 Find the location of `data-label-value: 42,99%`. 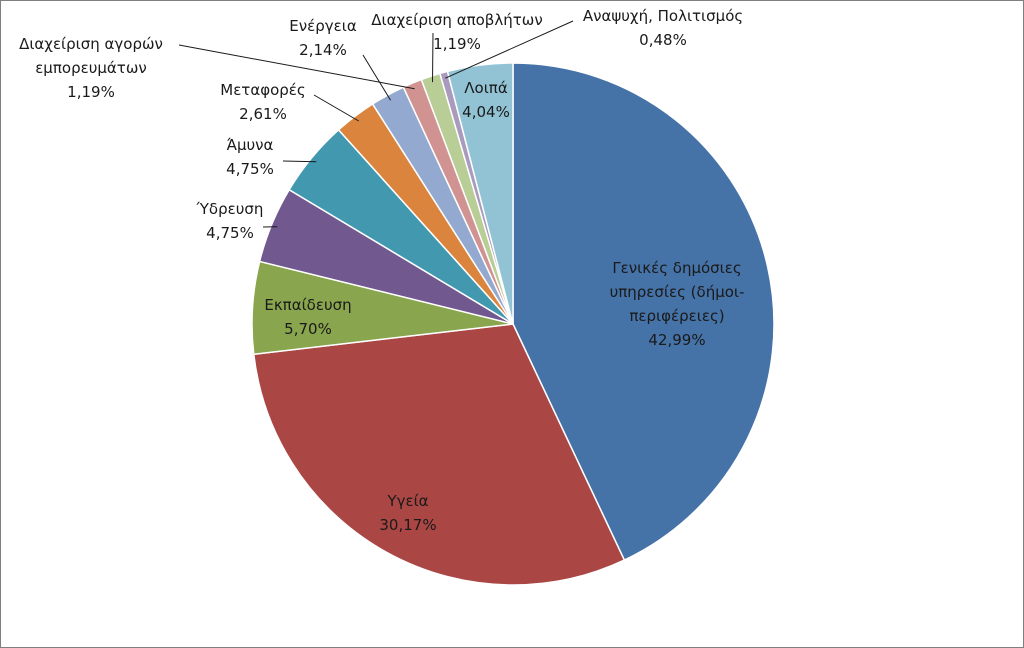

data-label-value: 42,99% is located at coordinates (676, 340).